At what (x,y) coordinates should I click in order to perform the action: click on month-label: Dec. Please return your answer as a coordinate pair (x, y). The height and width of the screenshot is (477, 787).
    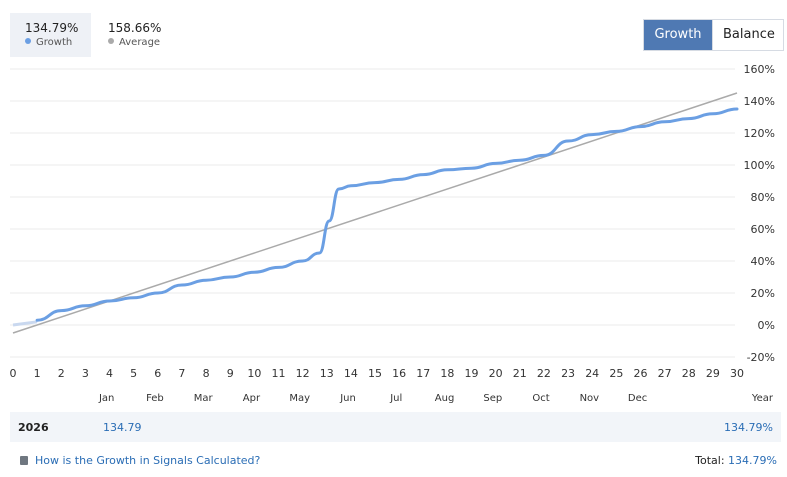
    Looking at the image, I should click on (637, 398).